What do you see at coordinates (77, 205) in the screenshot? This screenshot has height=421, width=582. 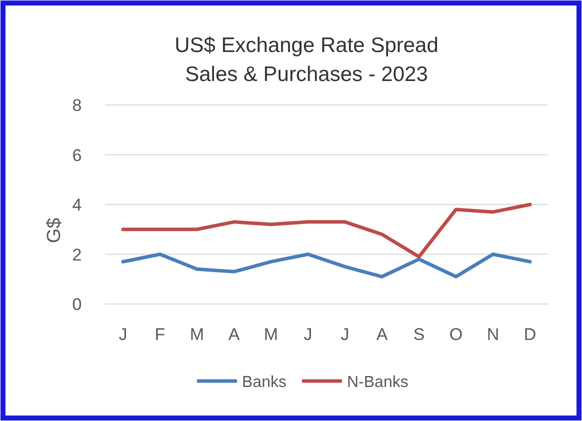 I see `y-tick-label: 4` at bounding box center [77, 205].